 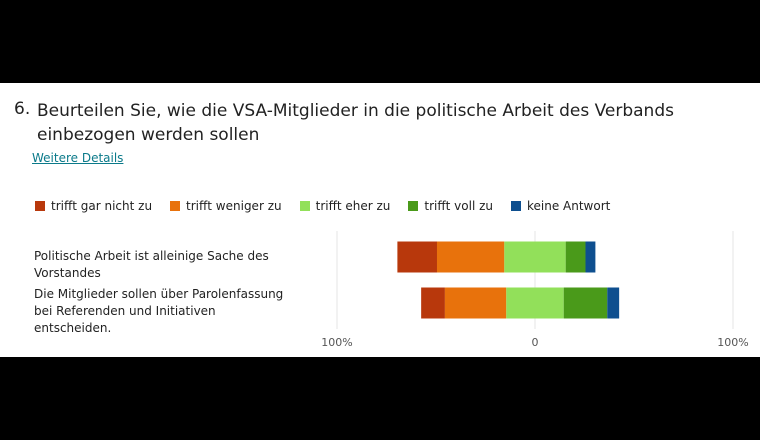 What do you see at coordinates (78, 158) in the screenshot?
I see `details-link: Weitere Details` at bounding box center [78, 158].